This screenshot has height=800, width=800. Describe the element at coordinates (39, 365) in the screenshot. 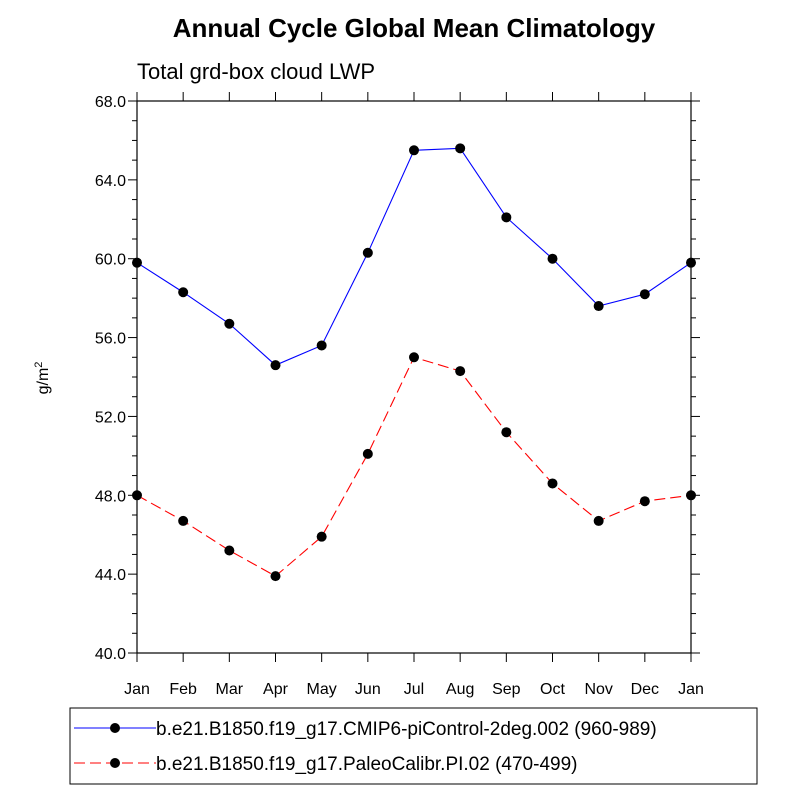

I see `y-axis-label-superscript: 2` at that location.